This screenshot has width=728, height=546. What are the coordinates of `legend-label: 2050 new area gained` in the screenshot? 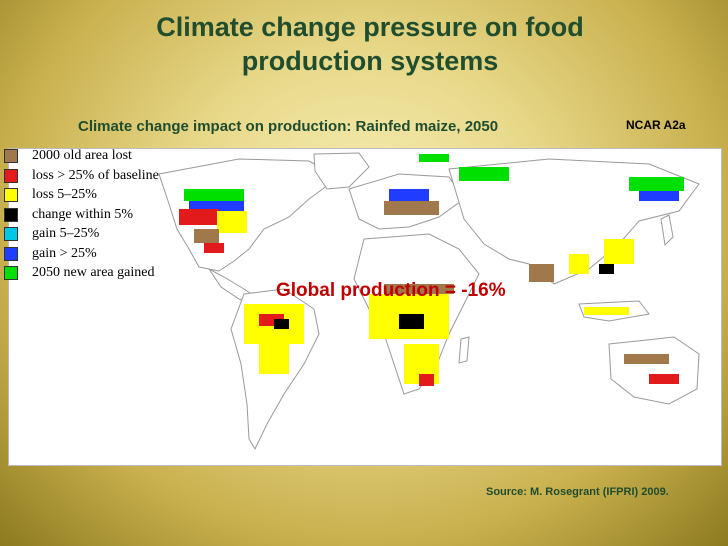 It's located at (93, 272).